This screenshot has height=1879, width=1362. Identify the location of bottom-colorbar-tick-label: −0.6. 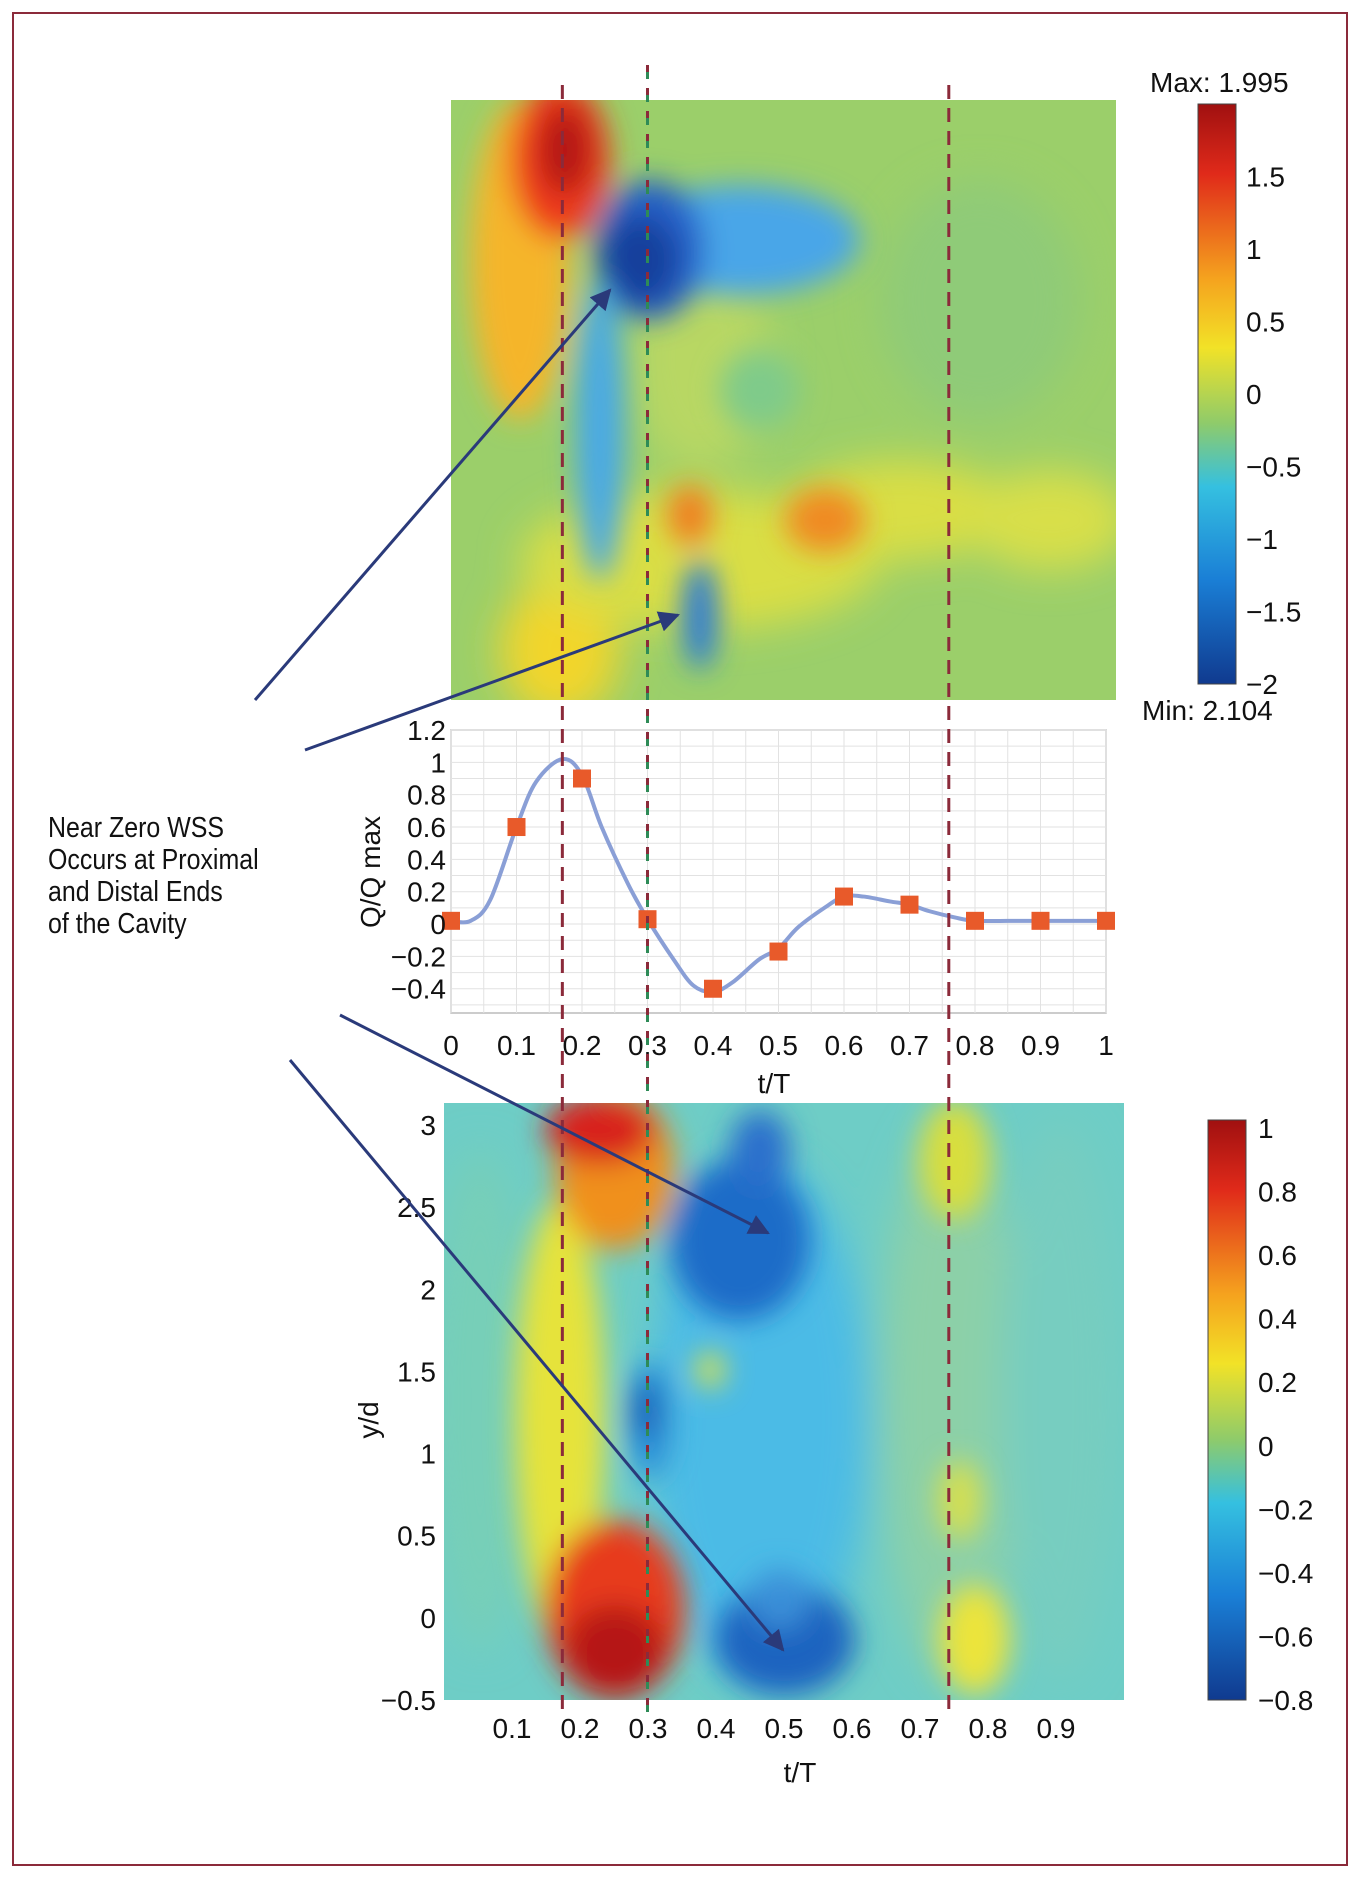
(1285, 1636).